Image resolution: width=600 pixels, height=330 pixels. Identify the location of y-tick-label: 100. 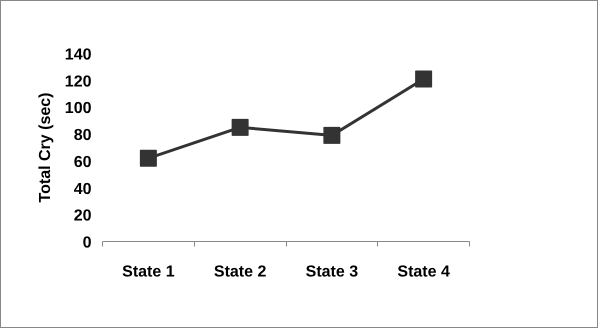
(78, 109).